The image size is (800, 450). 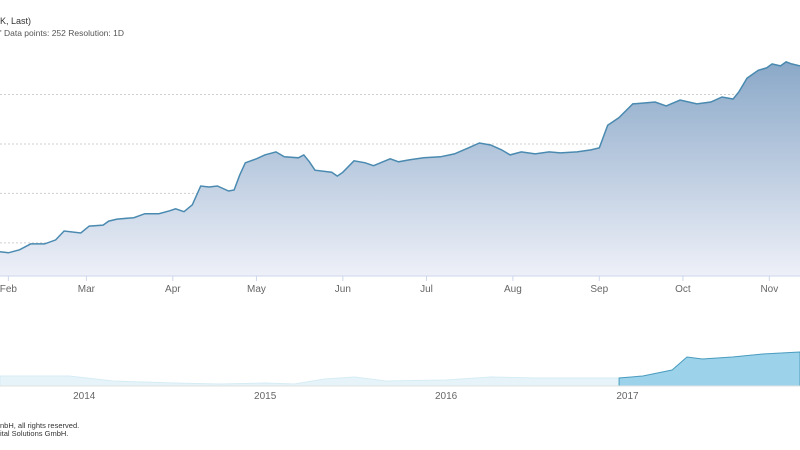 I want to click on navigator-tick-label: 2014, so click(x=84, y=396).